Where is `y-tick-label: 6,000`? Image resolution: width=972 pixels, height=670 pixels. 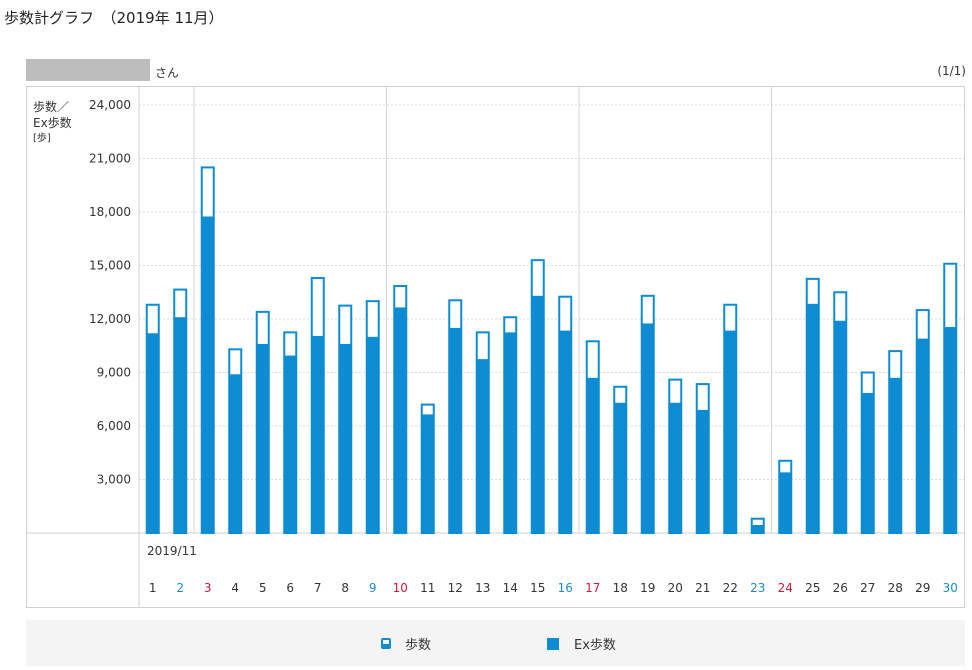
y-tick-label: 6,000 is located at coordinates (114, 426).